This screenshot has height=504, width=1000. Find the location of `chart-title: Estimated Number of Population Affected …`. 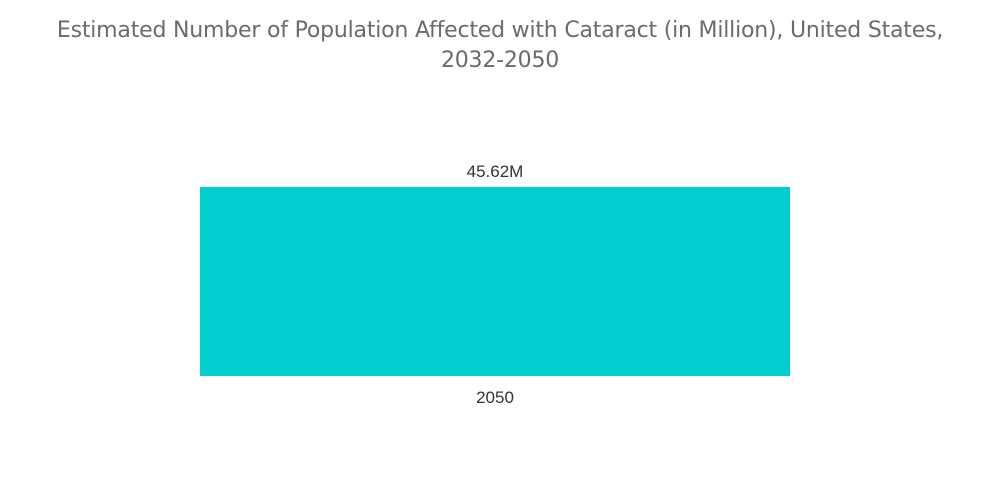

chart-title: Estimated Number of Population Affected … is located at coordinates (500, 46).